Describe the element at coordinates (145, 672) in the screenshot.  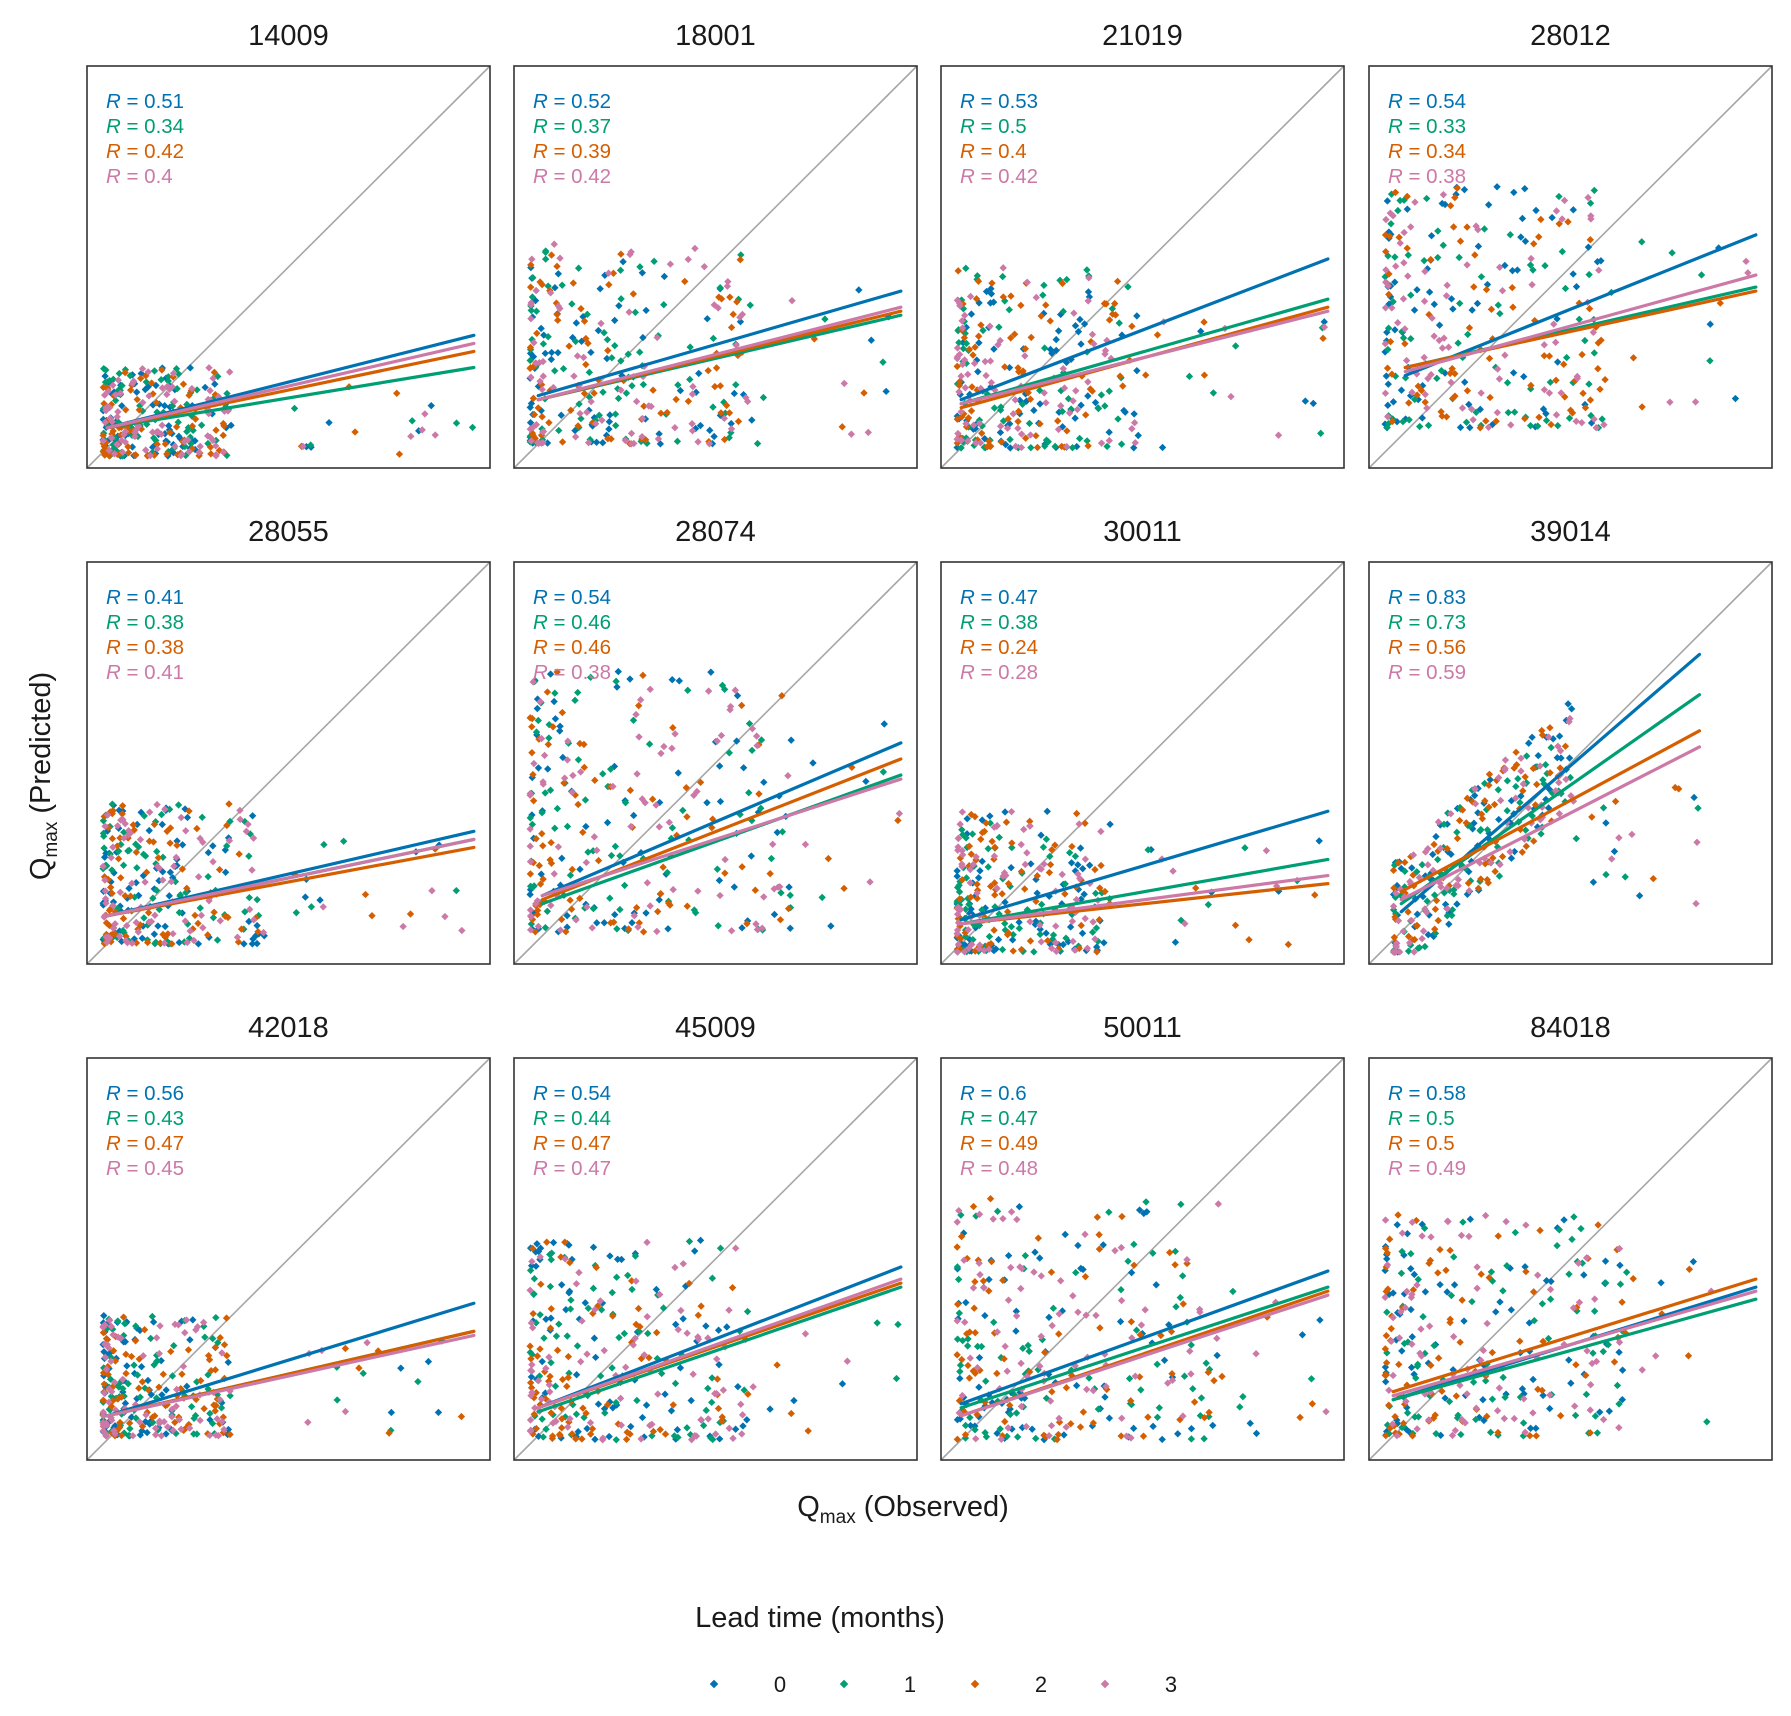
I see `r-value-label: R = 0.41` at that location.